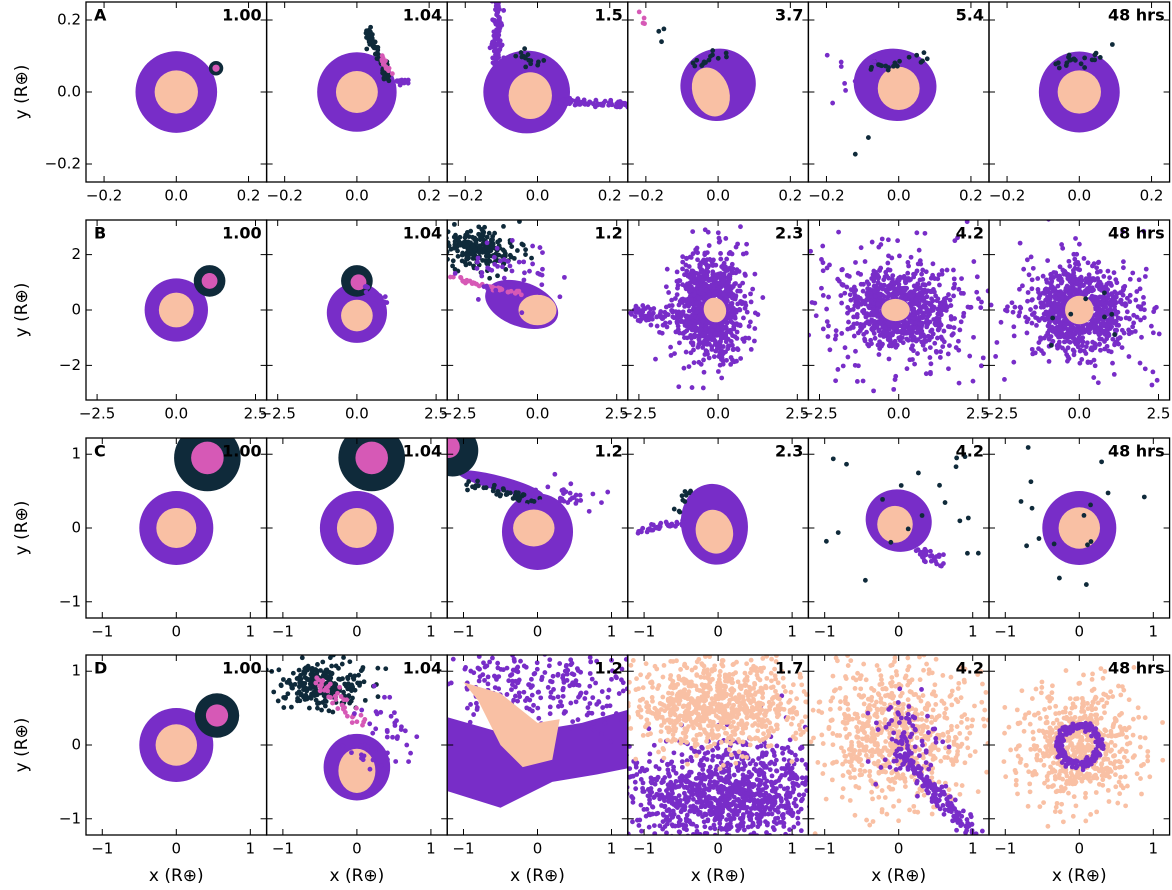 This screenshot has width=1172, height=890. Describe the element at coordinates (76, 745) in the screenshot. I see `y-tick-label: 0` at that location.